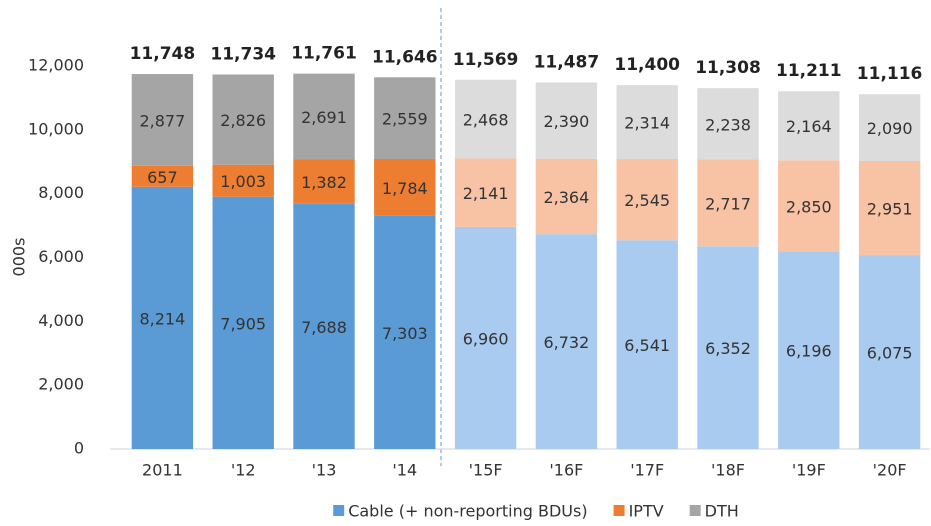 This screenshot has width=931, height=526. I want to click on data-label: 2,238, so click(728, 124).